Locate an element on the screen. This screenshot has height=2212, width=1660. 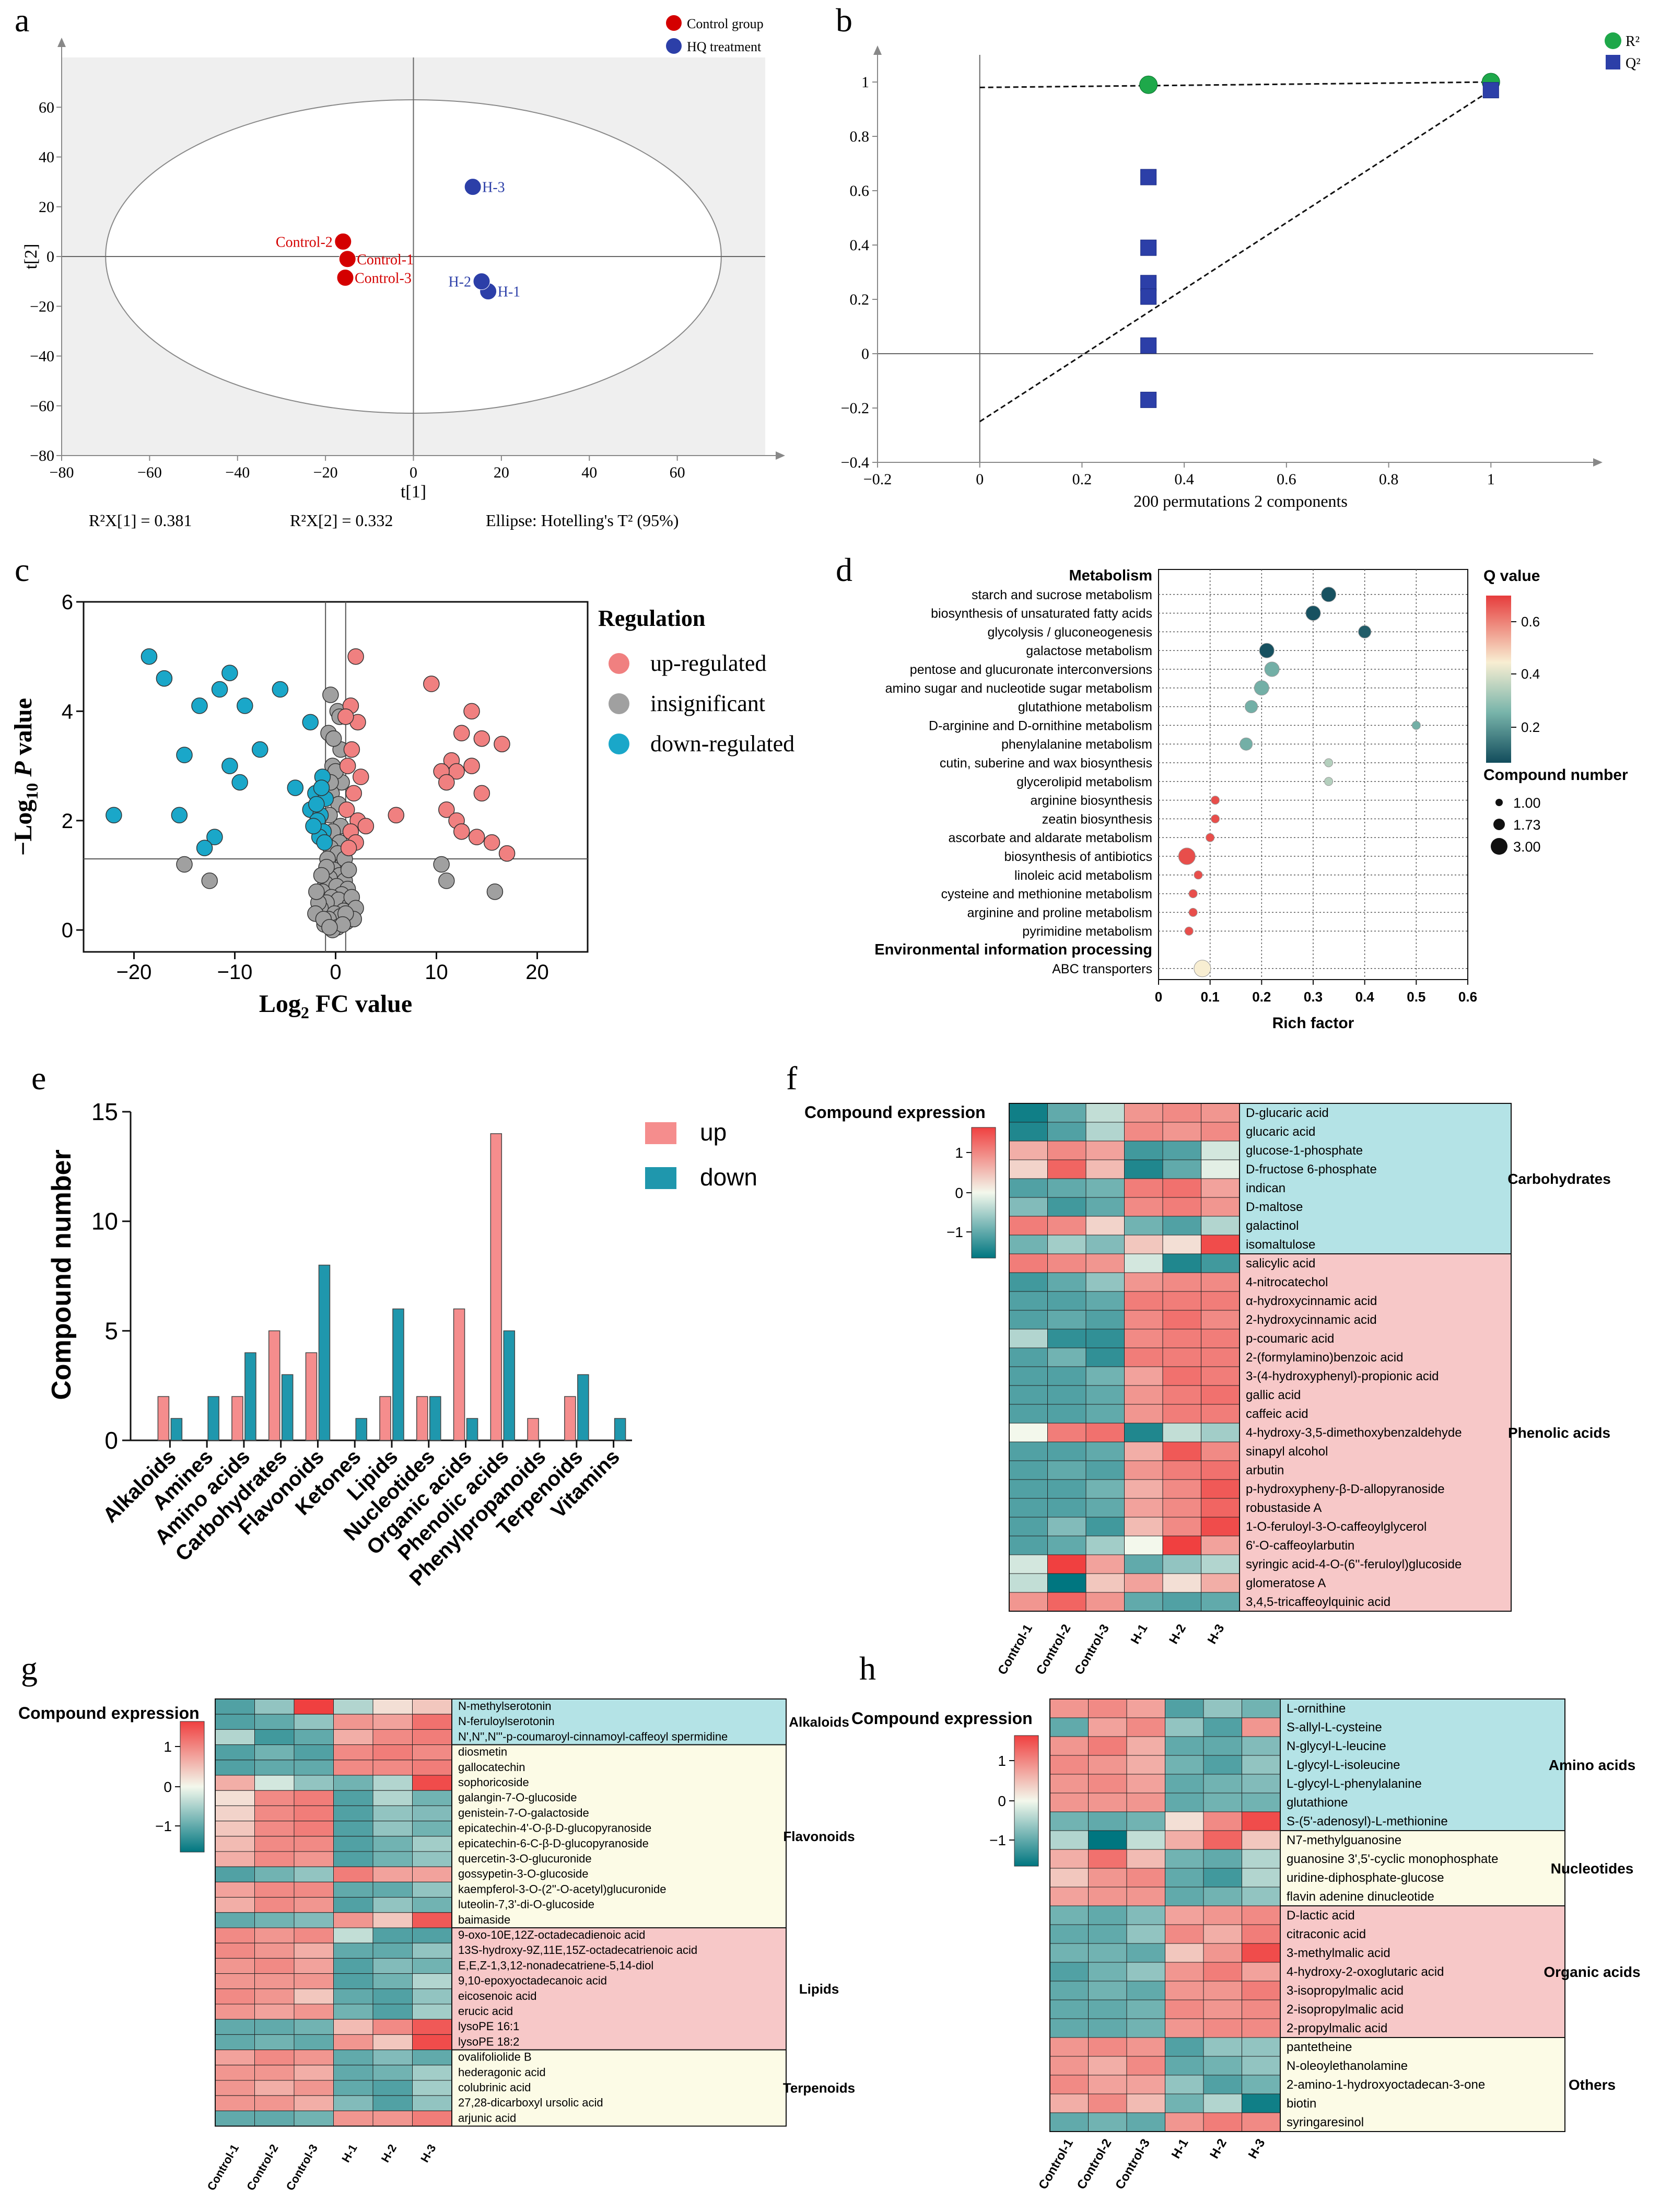
y-tick-label-b: −0.2 is located at coordinates (855, 408).